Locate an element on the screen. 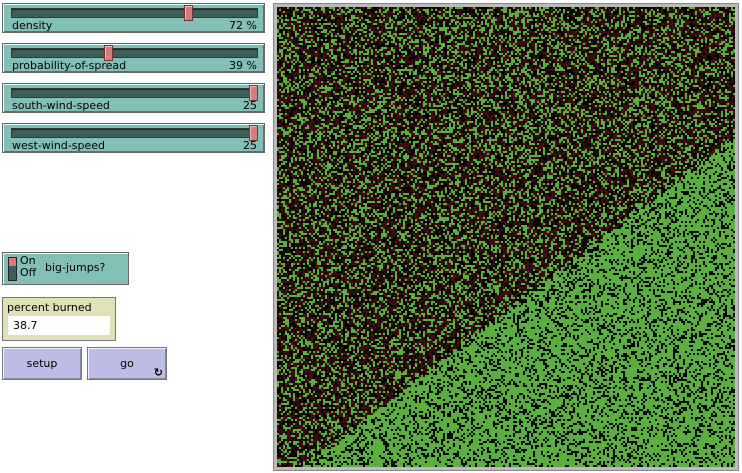  percent-burned-monitor: percent burned 38.7 is located at coordinates (59, 319).